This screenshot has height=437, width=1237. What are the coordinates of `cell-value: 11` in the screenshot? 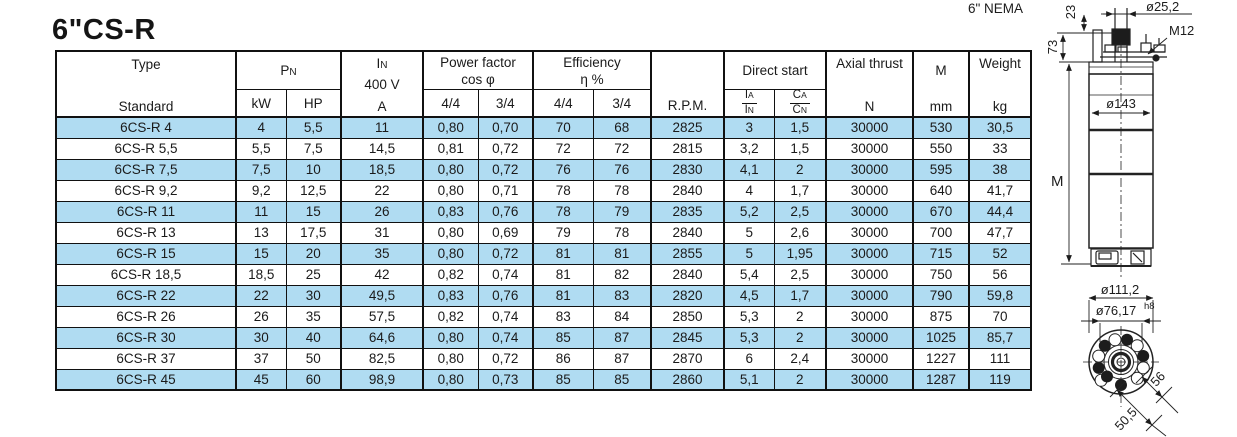 It's located at (381, 127).